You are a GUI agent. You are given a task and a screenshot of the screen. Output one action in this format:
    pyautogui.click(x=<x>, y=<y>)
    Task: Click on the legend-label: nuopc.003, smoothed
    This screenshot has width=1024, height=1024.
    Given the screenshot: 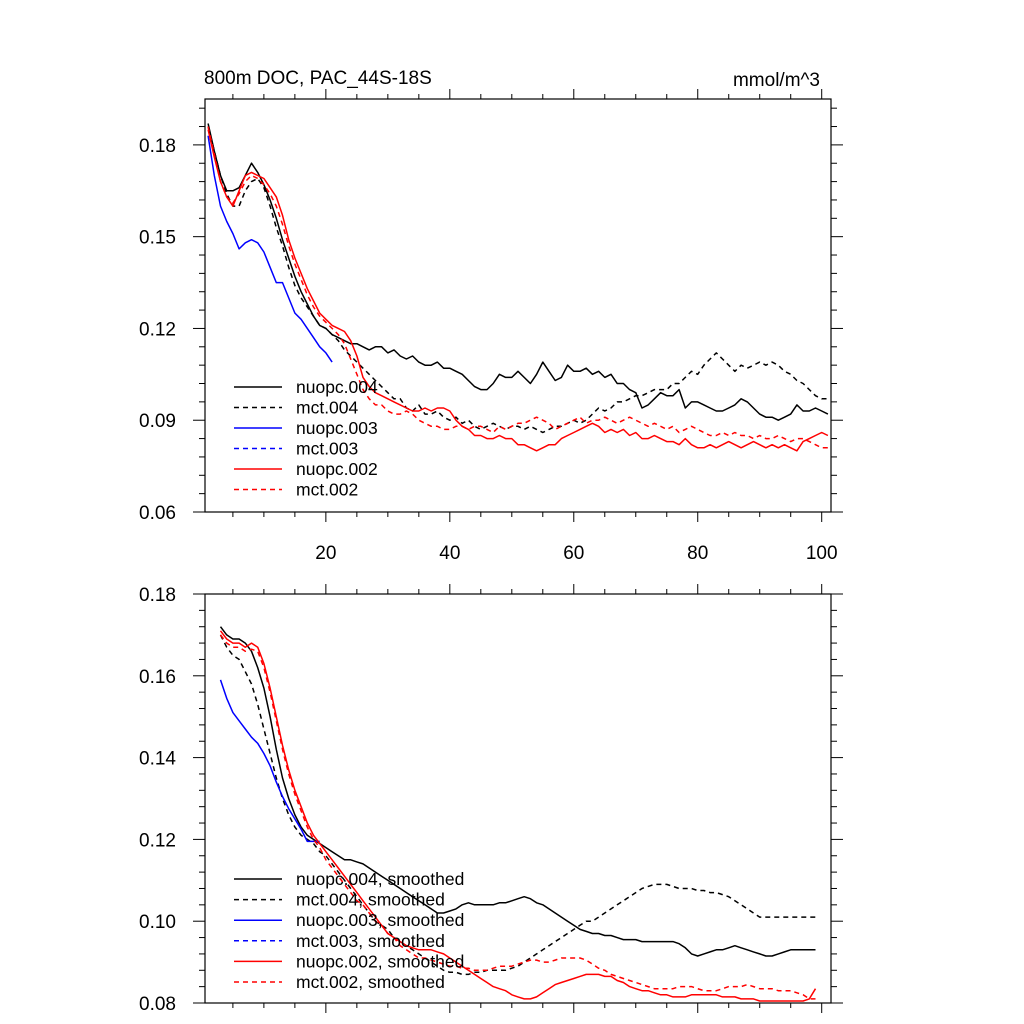 What is the action you would take?
    pyautogui.click(x=380, y=920)
    